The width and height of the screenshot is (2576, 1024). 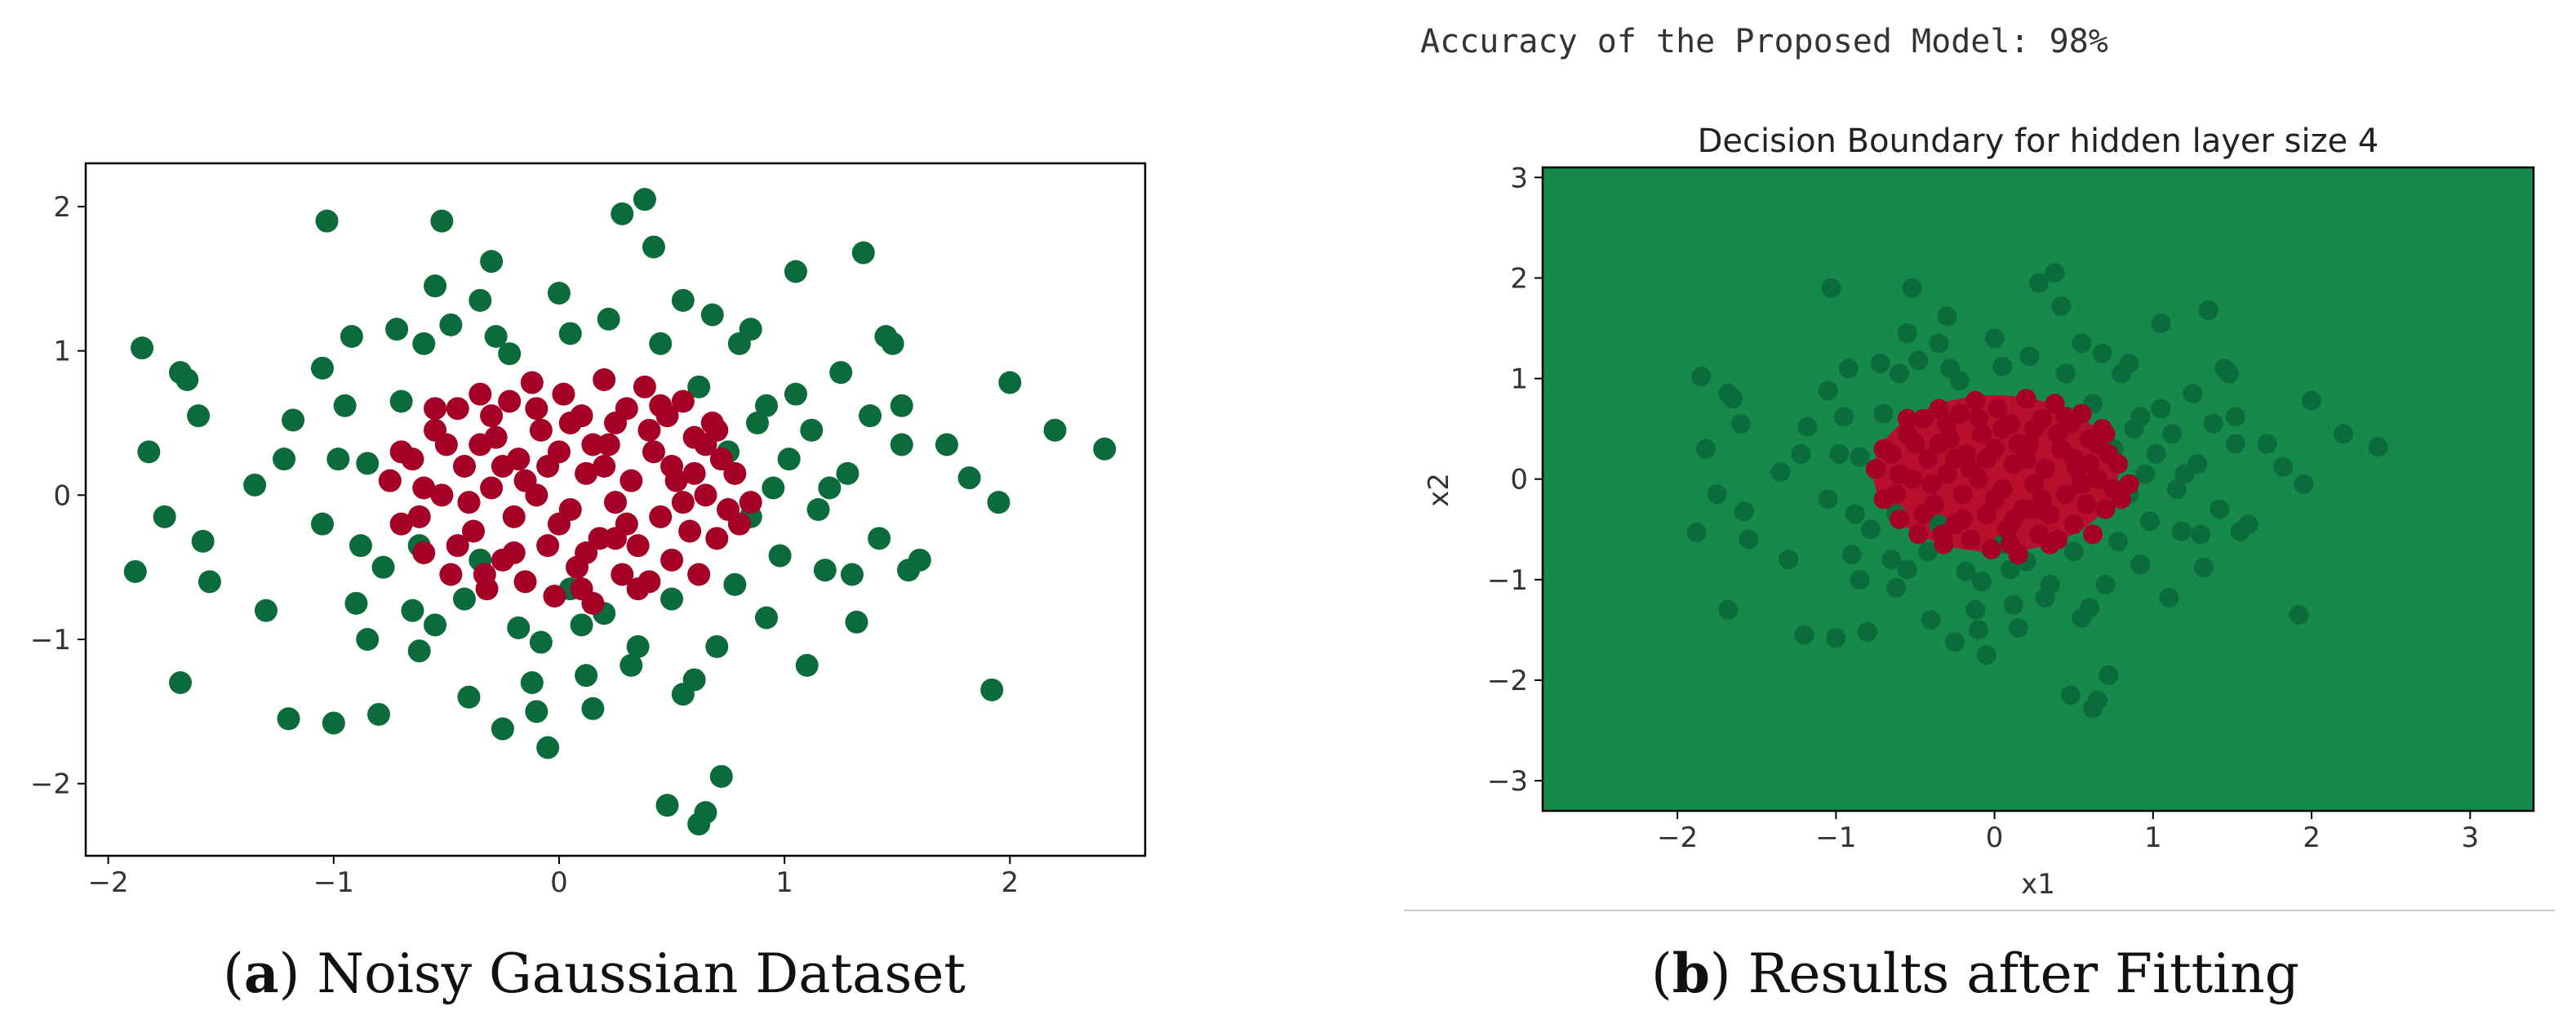 What do you see at coordinates (62, 495) in the screenshot?
I see `y-tick-label-a: 0` at bounding box center [62, 495].